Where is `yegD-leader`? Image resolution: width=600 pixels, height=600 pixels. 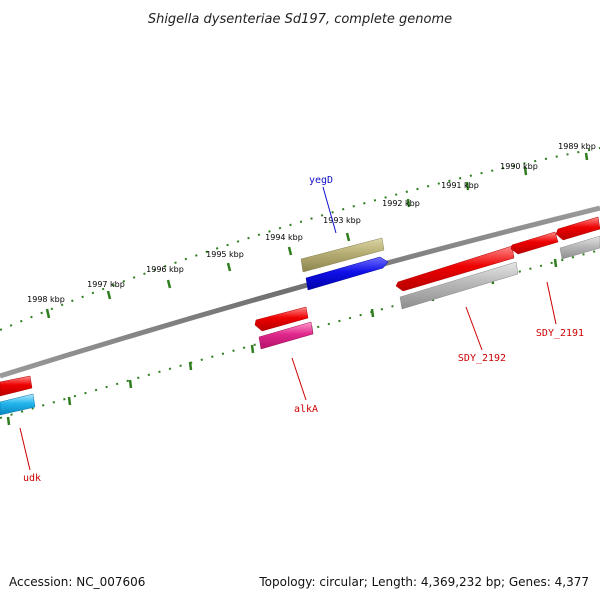 yegD-leader is located at coordinates (329, 210).